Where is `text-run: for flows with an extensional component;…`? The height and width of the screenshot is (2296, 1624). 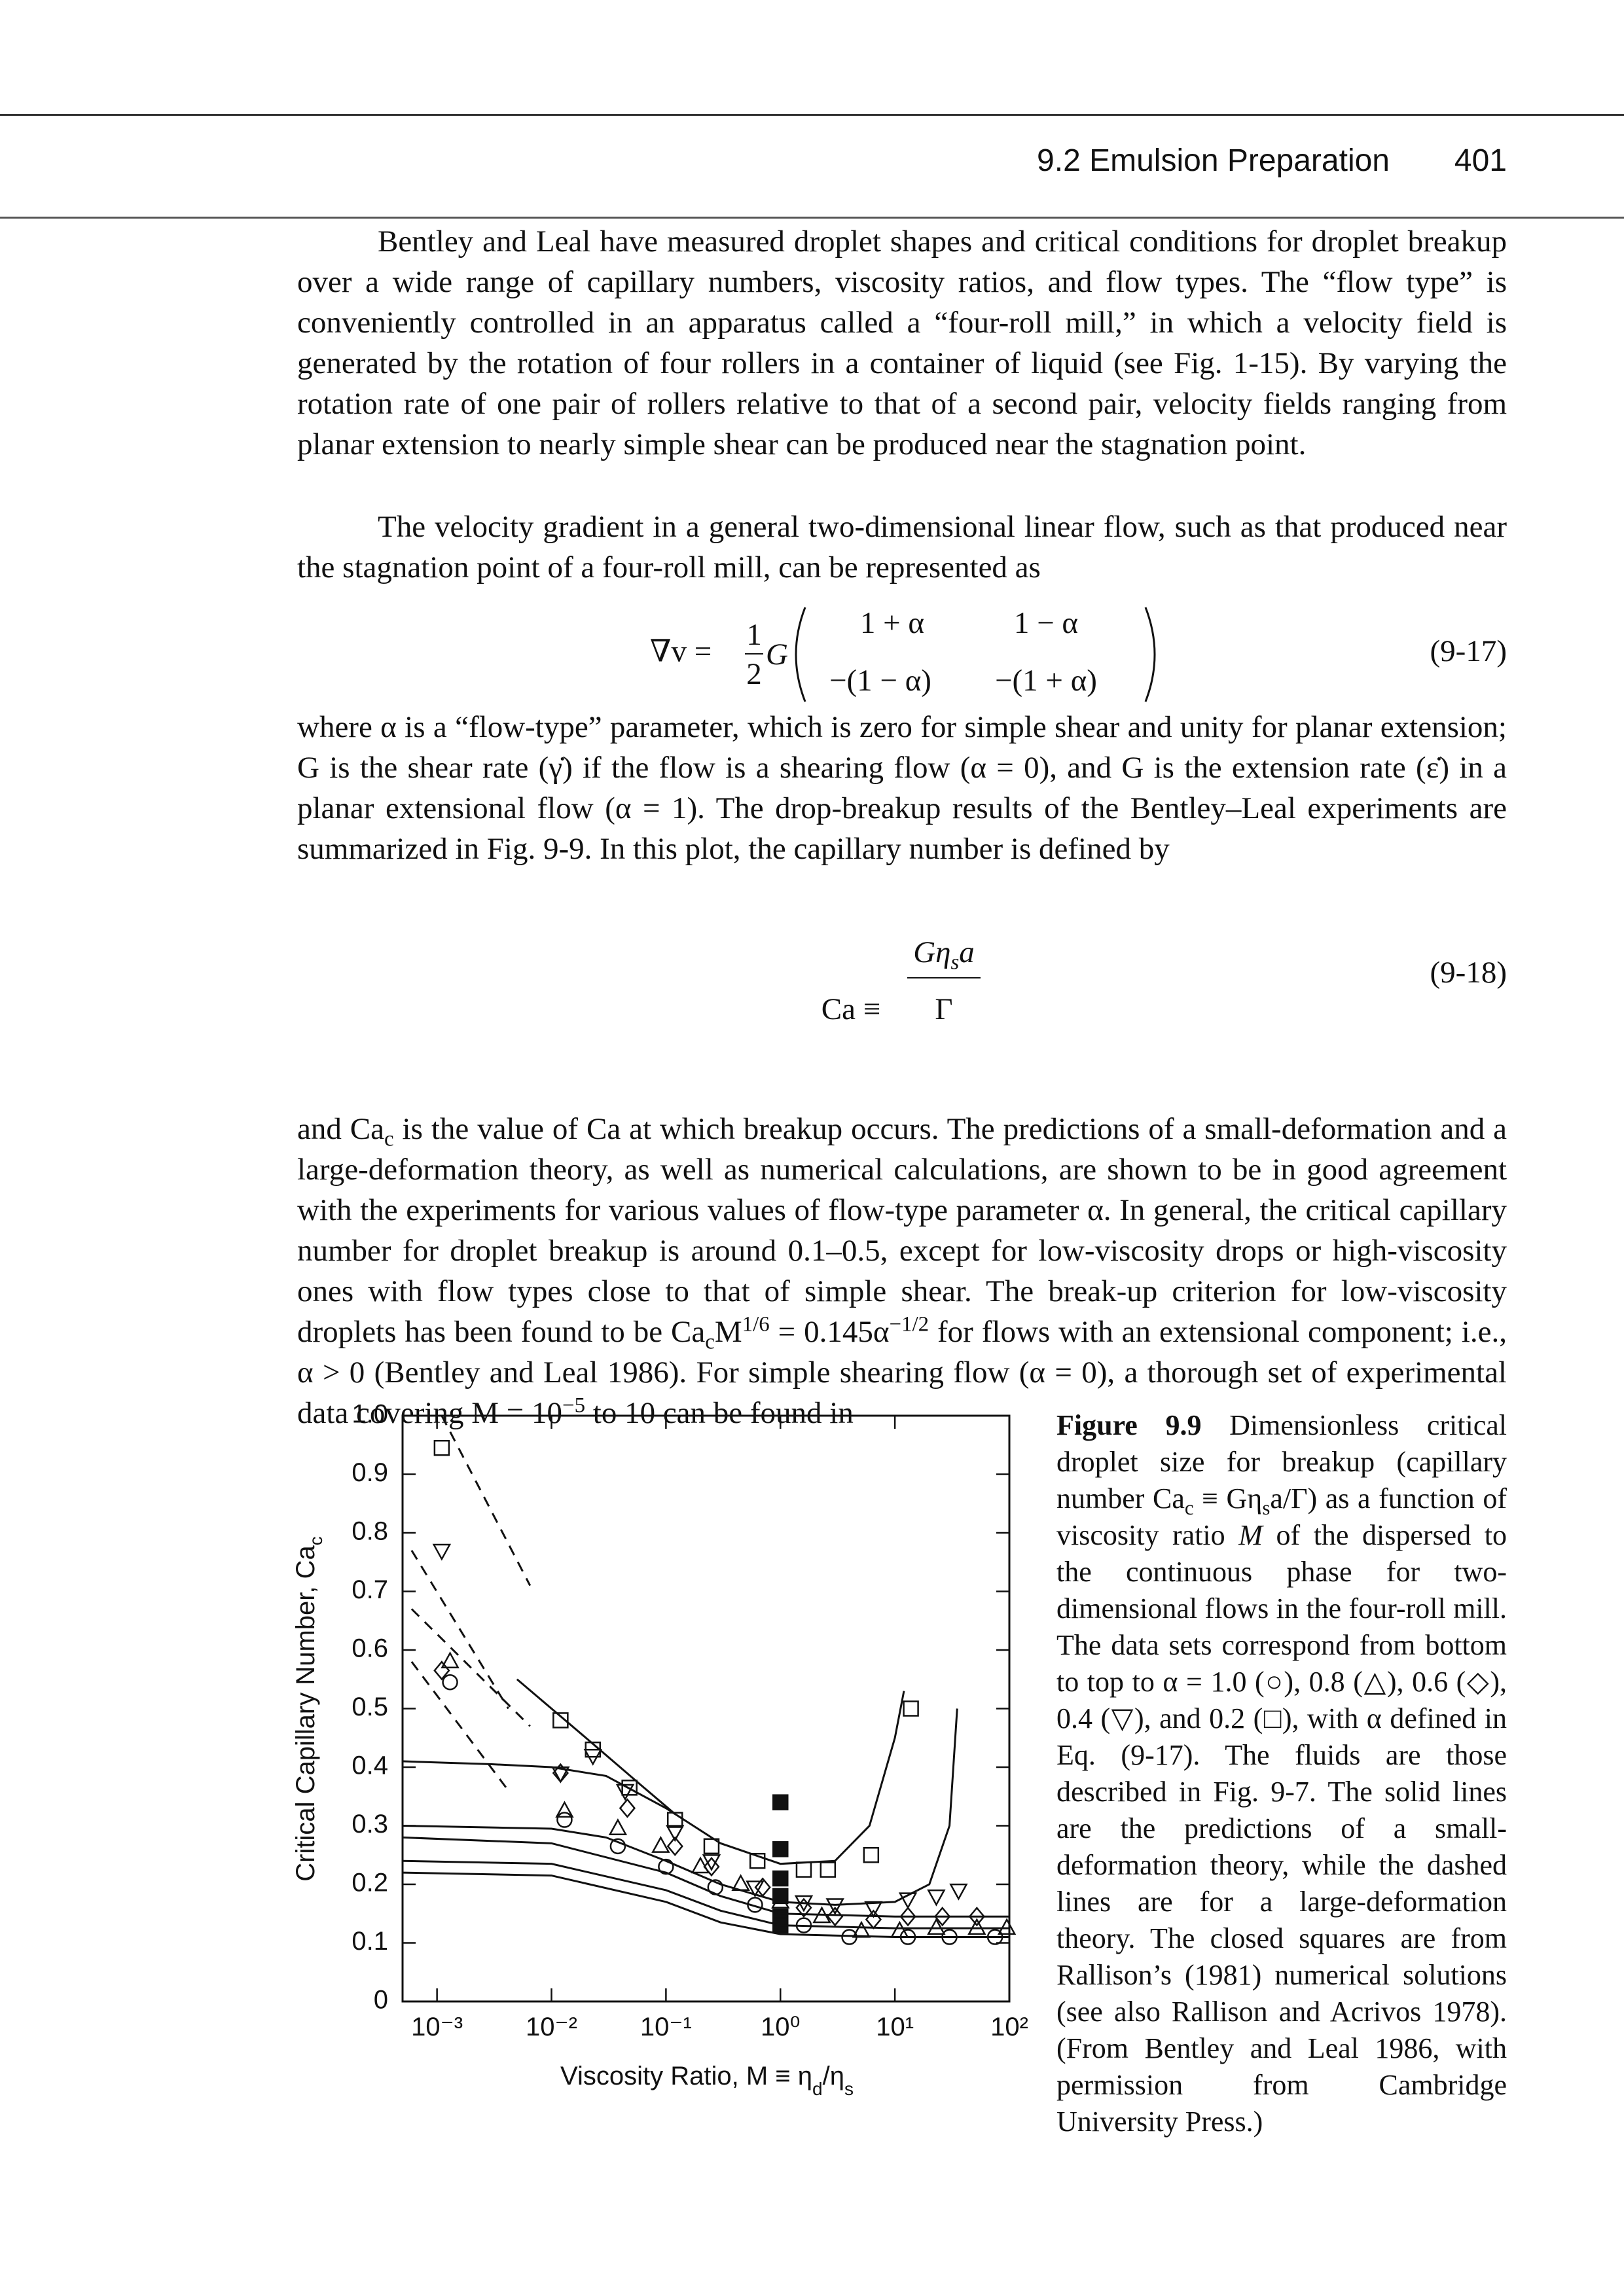 text-run: for flows with an extensional component;… is located at coordinates (902, 1372).